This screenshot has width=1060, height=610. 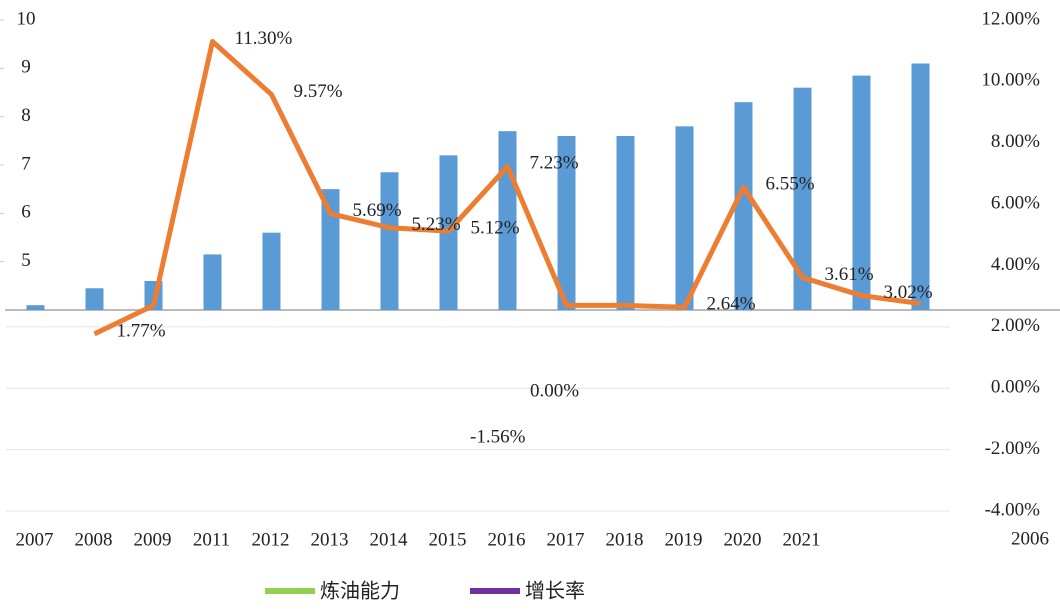 I want to click on y2-tick-label: 8.00%, so click(x=1015, y=141).